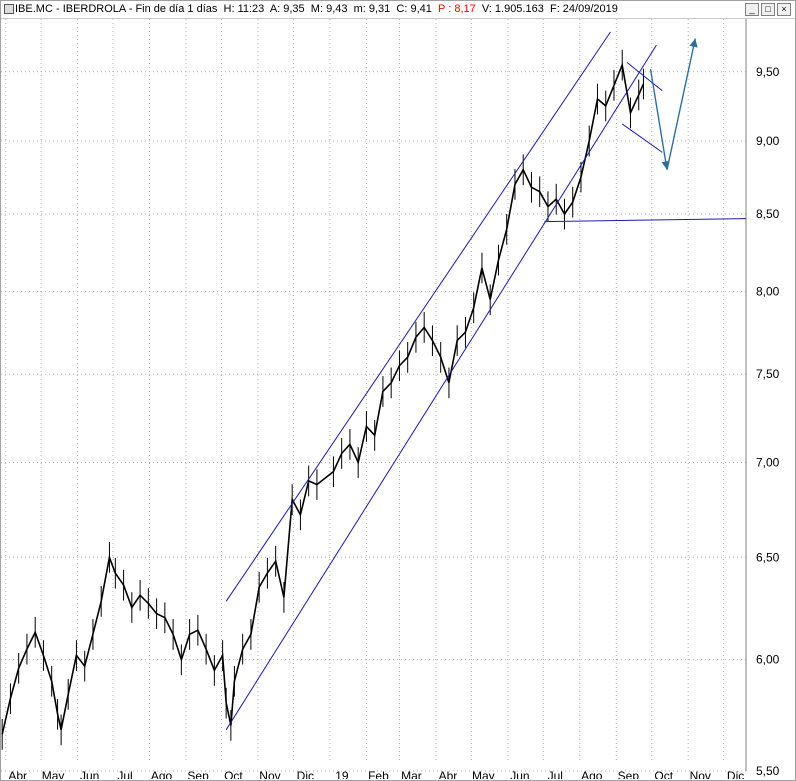 This screenshot has height=781, width=796. Describe the element at coordinates (9, 9) in the screenshot. I see `app-icon` at that location.